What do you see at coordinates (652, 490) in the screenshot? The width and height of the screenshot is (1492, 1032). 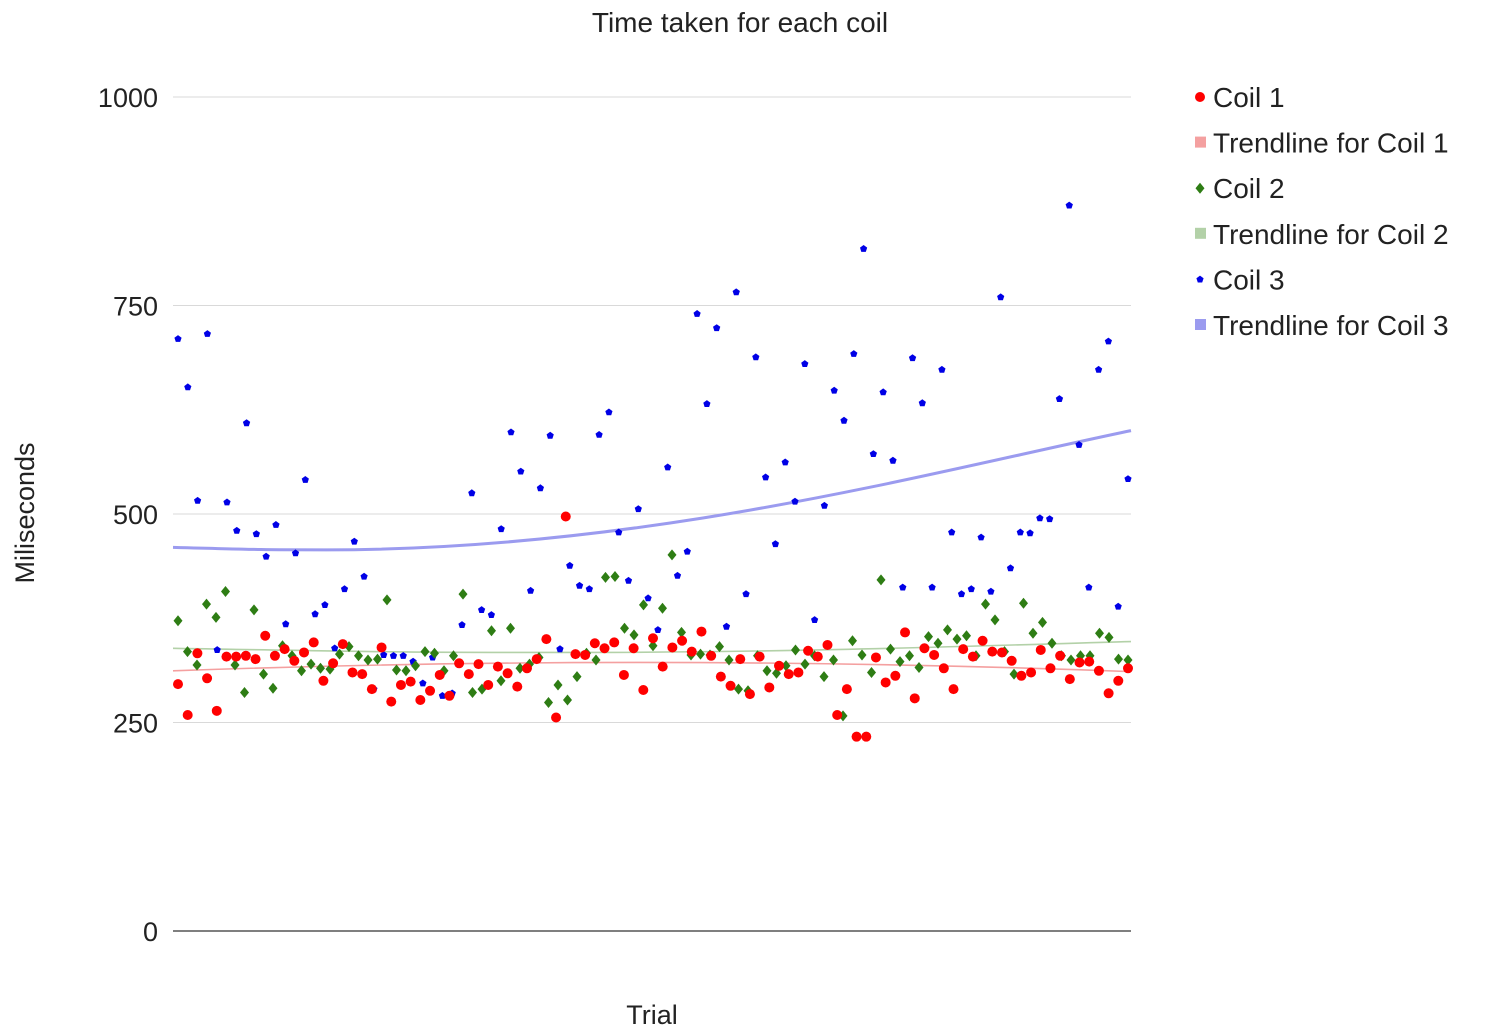 I see `trendline` at bounding box center [652, 490].